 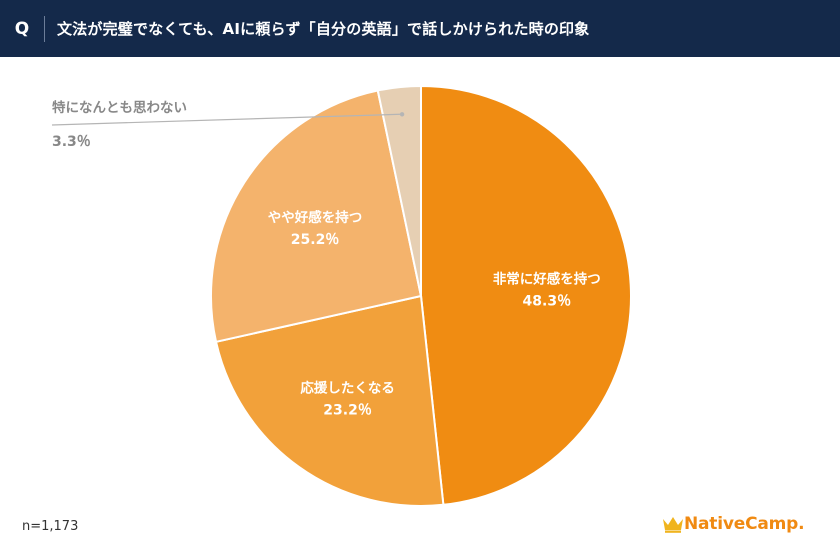 I want to click on slice-value-2: 25.2％, so click(x=315, y=240).